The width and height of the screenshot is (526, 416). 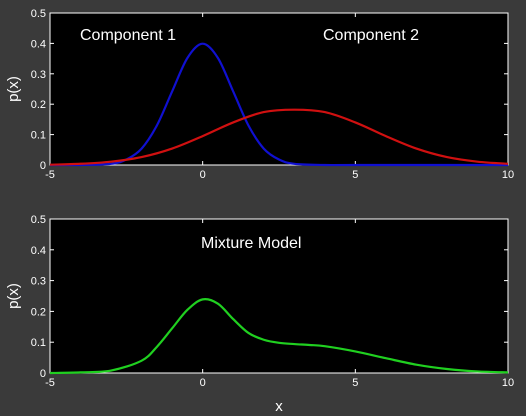 What do you see at coordinates (279, 406) in the screenshot?
I see `bottom-x-axis-label: x` at bounding box center [279, 406].